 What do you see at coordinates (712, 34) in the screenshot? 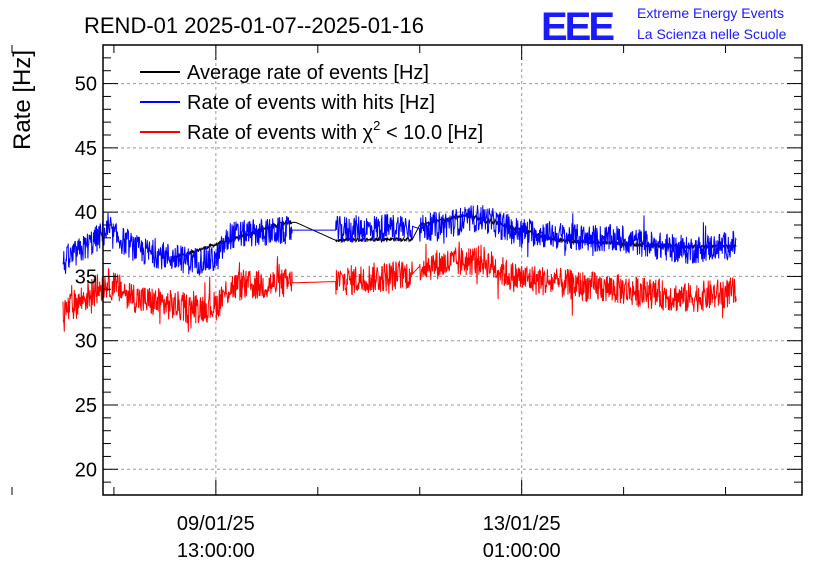
I see `logo-line-2: La Scienza nelle Scuole` at bounding box center [712, 34].